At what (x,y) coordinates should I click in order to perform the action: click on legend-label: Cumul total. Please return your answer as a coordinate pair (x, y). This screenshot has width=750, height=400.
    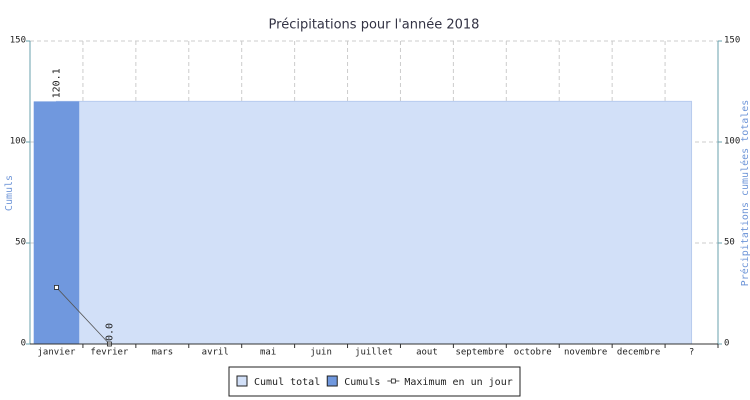
    Looking at the image, I should click on (287, 382).